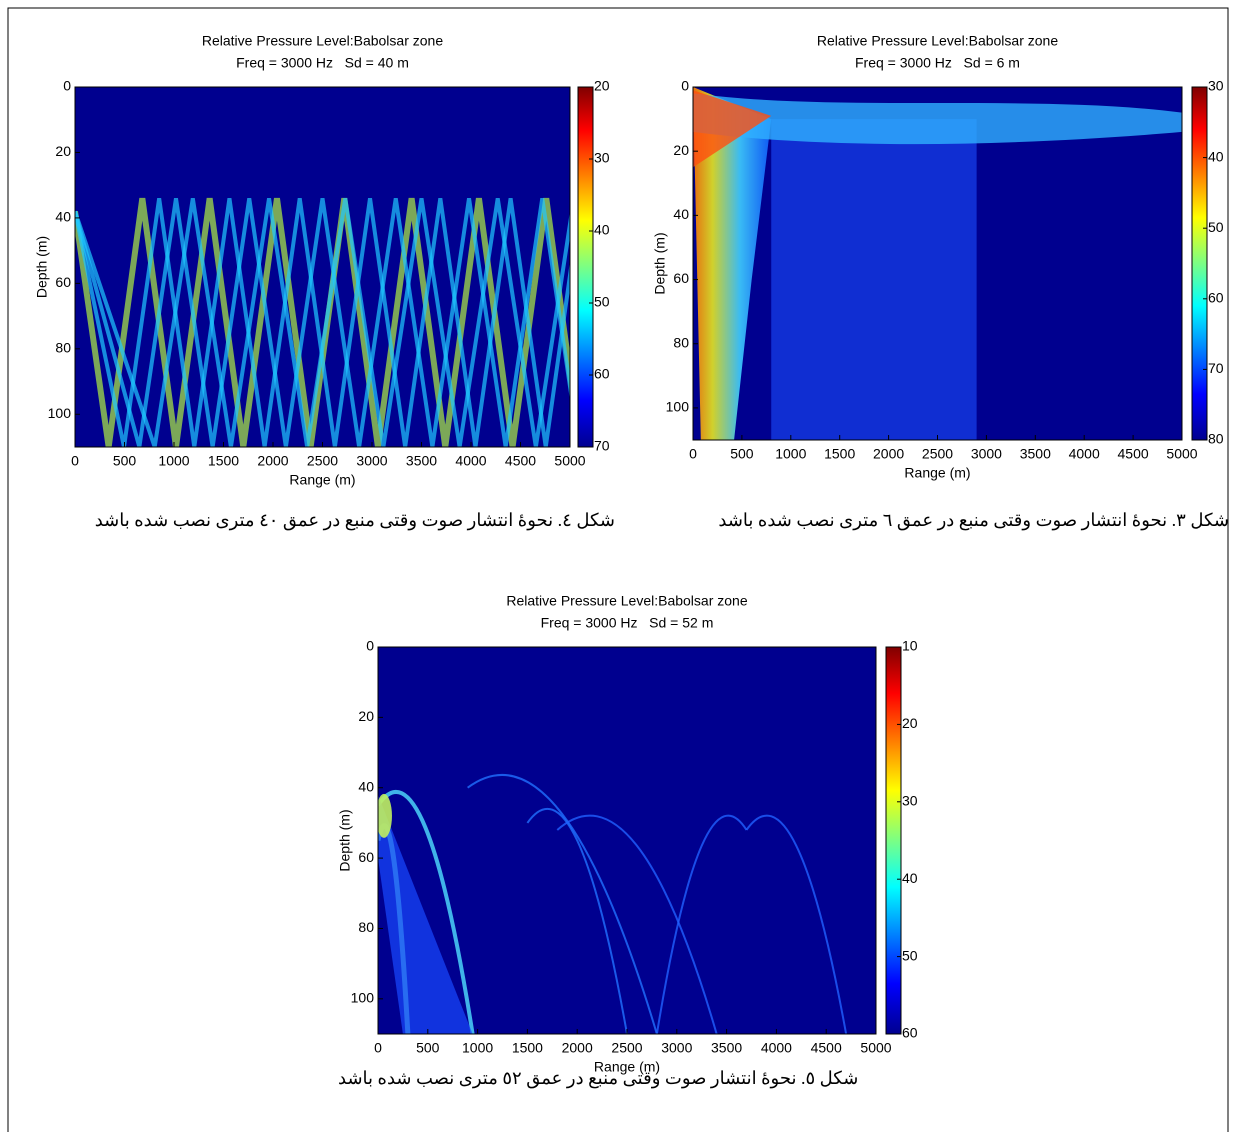 Image resolution: width=1237 pixels, height=1132 pixels. Describe the element at coordinates (322, 63) in the screenshot. I see `figure-subtitle: Freq = 3000 Hz Sd = 40 m` at that location.